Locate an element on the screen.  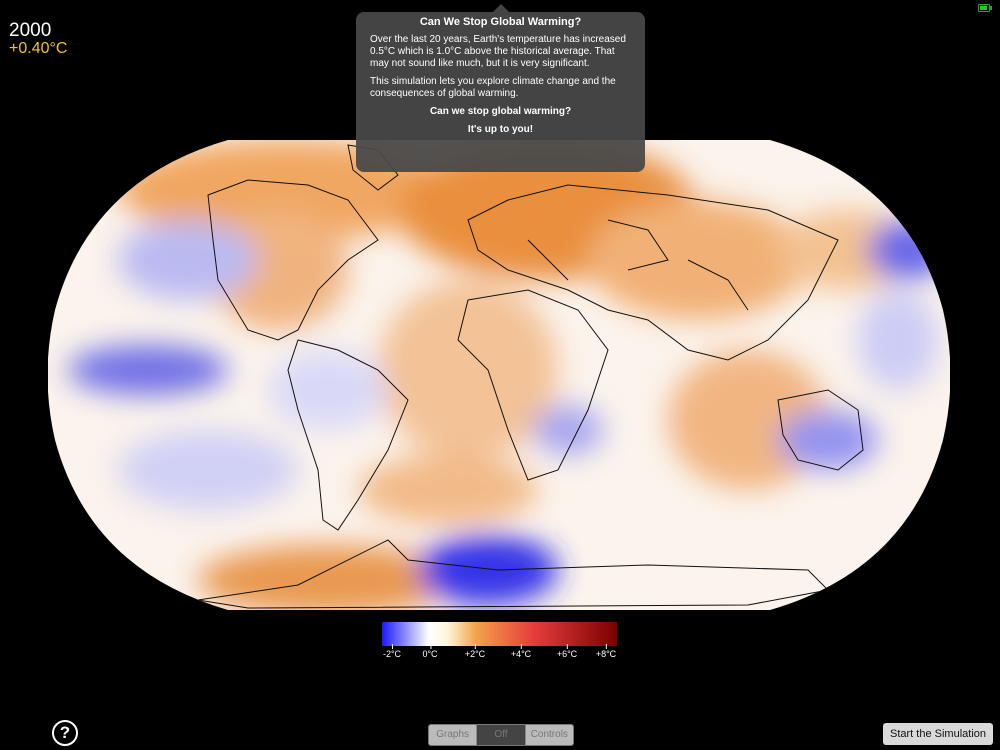
start-simulation-button: Start the Simulation is located at coordinates (938, 734).